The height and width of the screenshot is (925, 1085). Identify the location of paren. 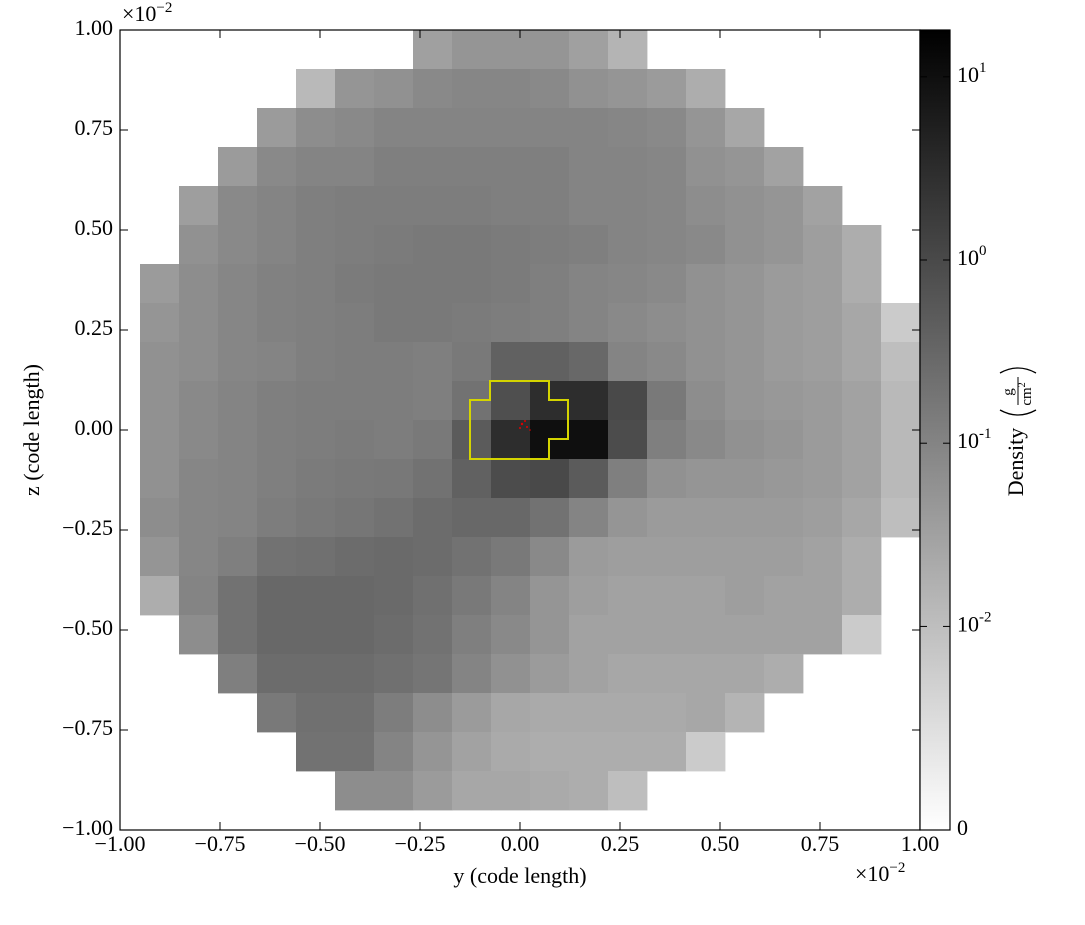
(1018, 370).